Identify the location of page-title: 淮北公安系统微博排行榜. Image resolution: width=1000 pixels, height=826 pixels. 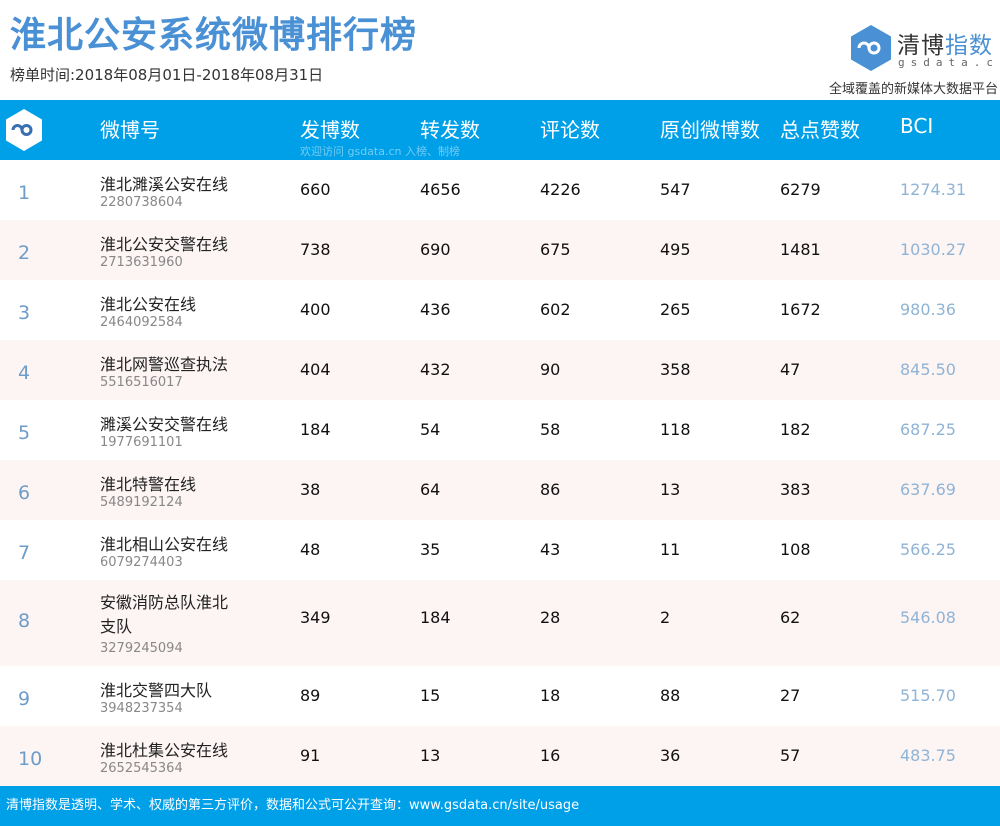
(214, 35).